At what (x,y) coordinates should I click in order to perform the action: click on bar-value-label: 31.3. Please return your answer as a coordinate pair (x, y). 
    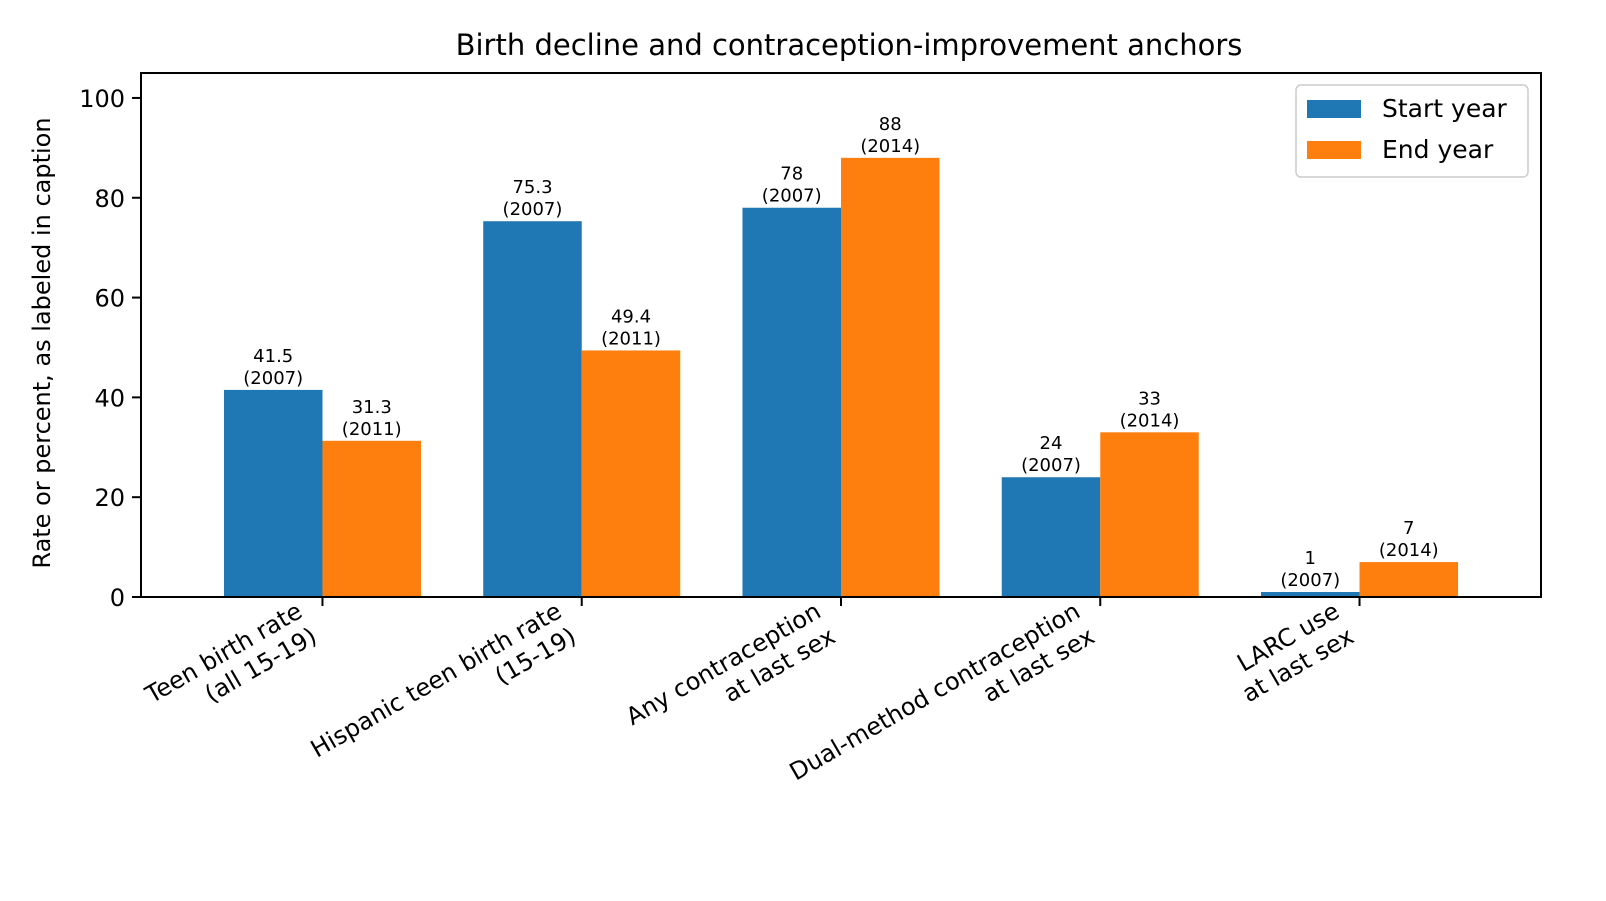
    Looking at the image, I should click on (372, 407).